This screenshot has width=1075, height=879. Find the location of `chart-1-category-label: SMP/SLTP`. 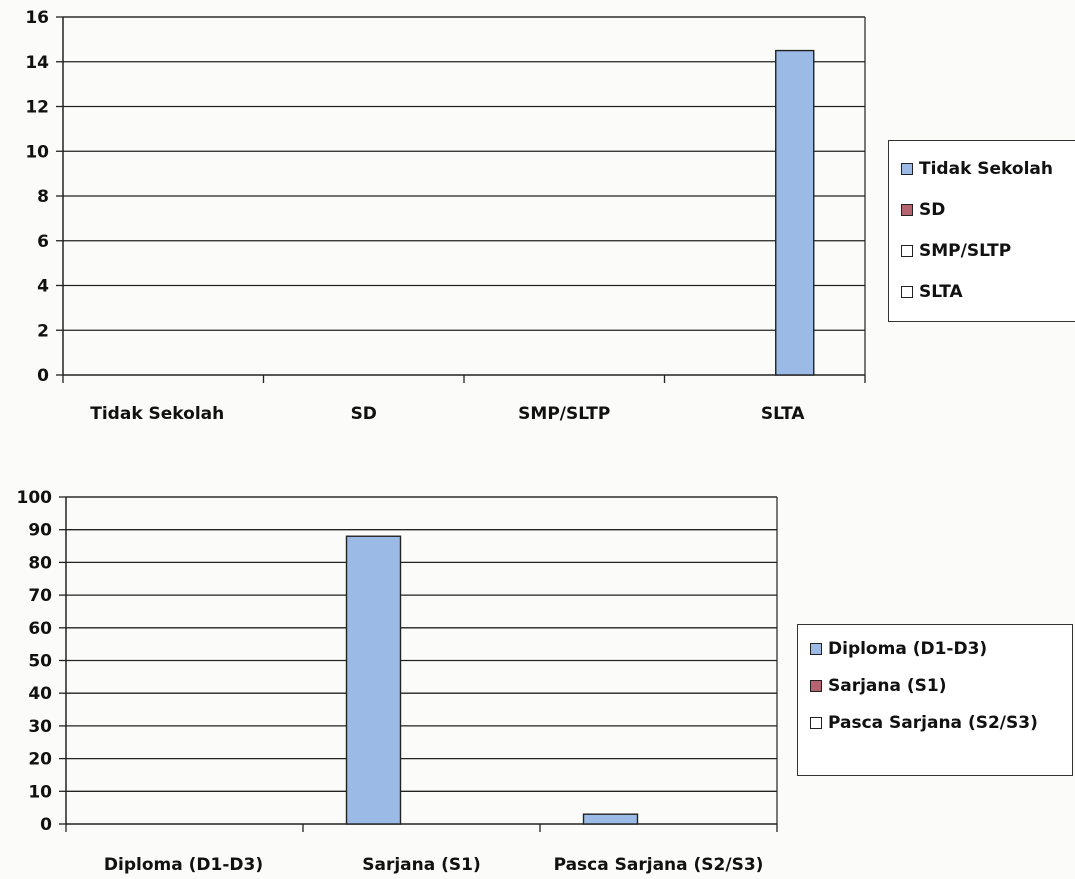

chart-1-category-label: SMP/SLTP is located at coordinates (564, 414).